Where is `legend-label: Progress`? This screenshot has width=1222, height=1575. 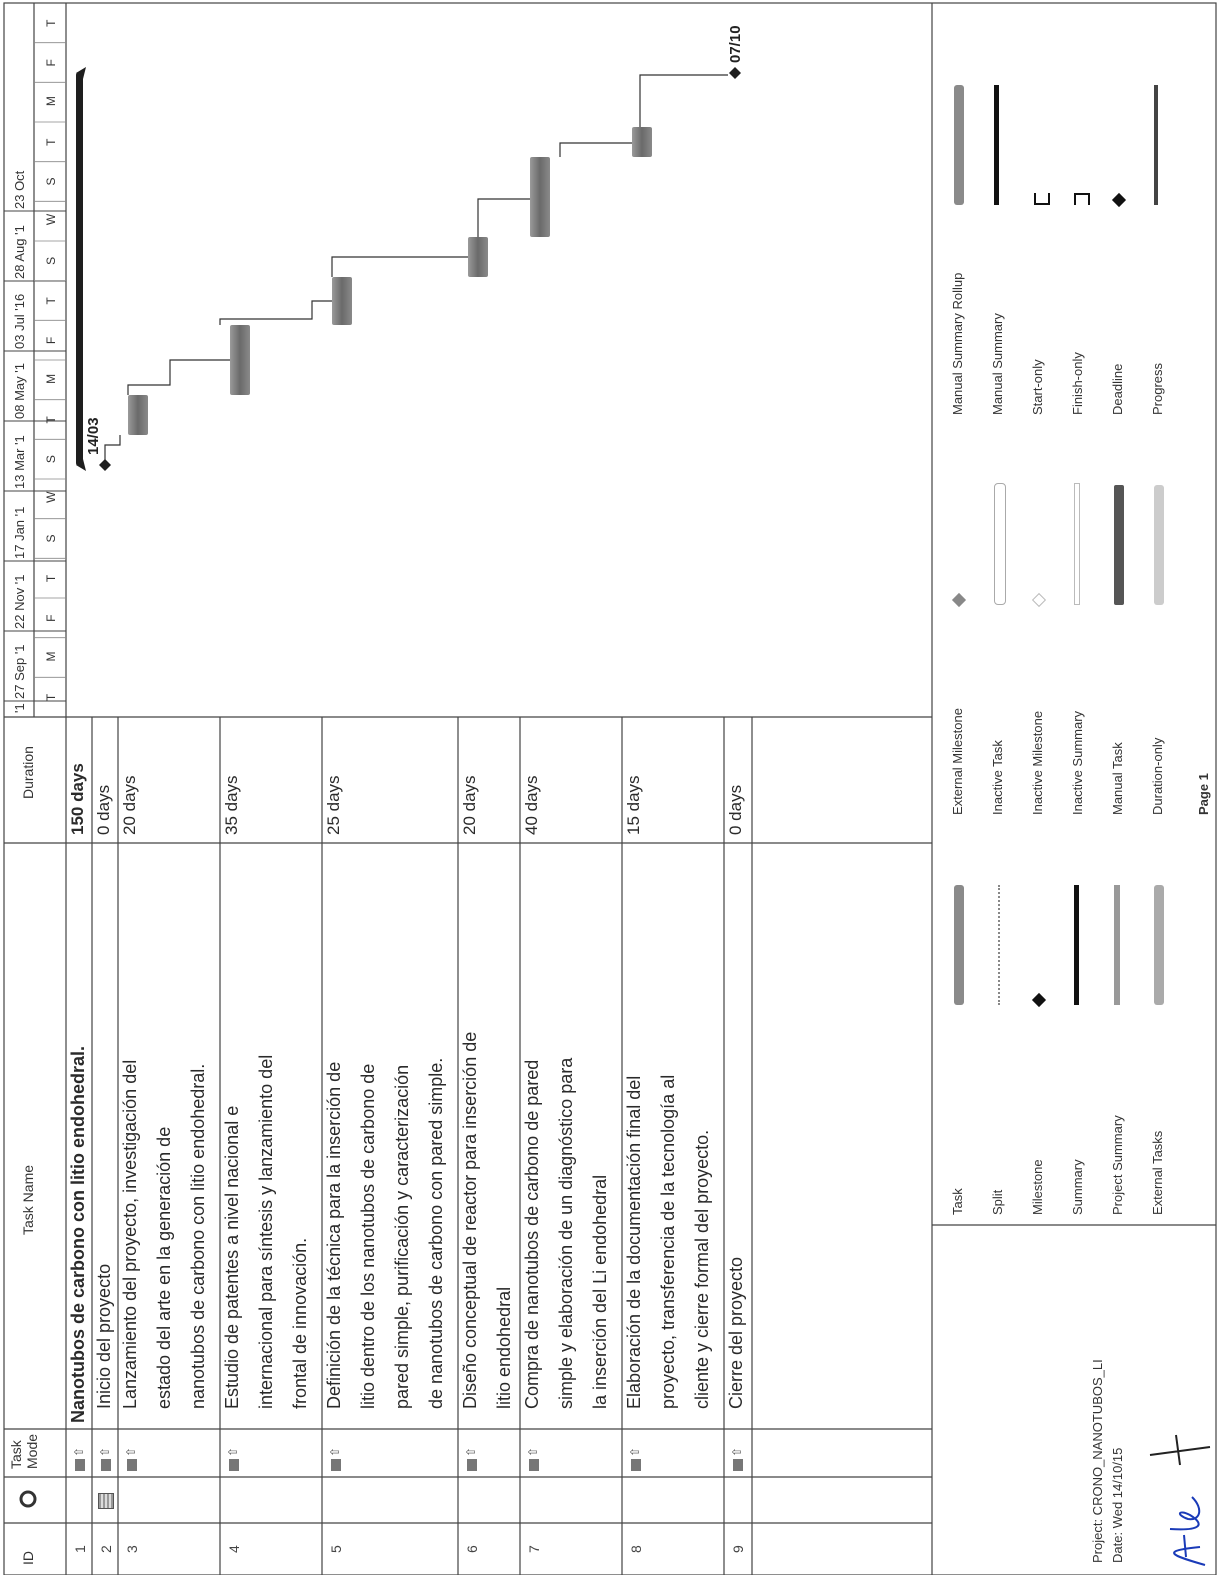 legend-label: Progress is located at coordinates (1157, 388).